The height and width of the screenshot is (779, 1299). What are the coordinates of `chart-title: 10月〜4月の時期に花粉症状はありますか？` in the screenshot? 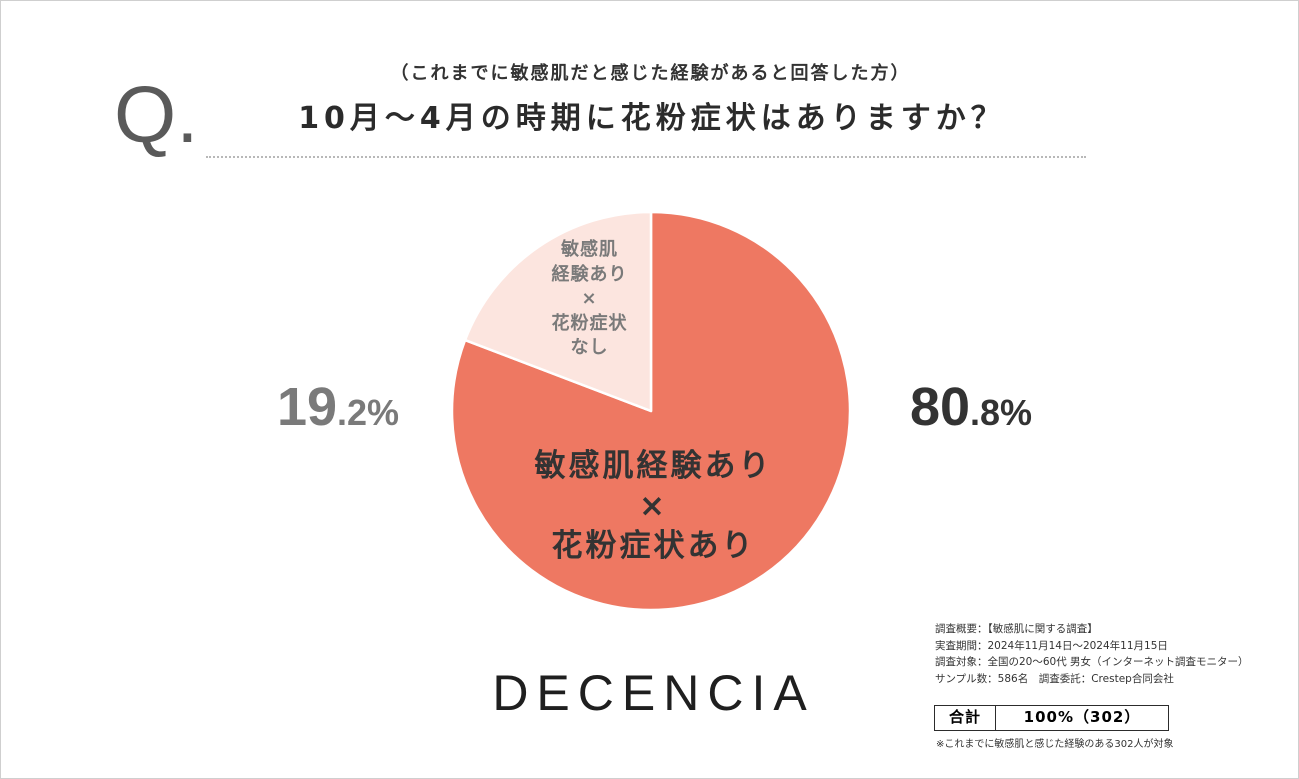 It's located at (652, 118).